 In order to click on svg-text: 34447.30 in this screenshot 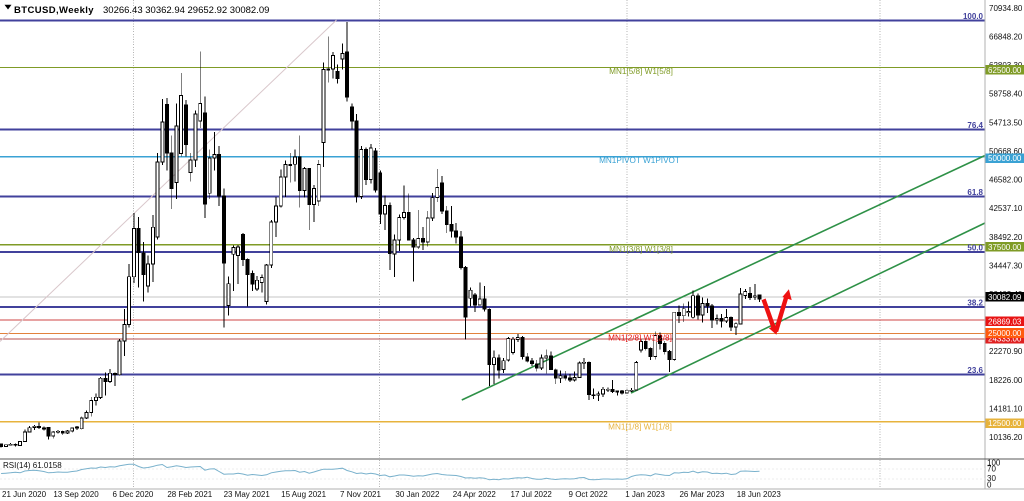, I will do `click(1006, 265)`.